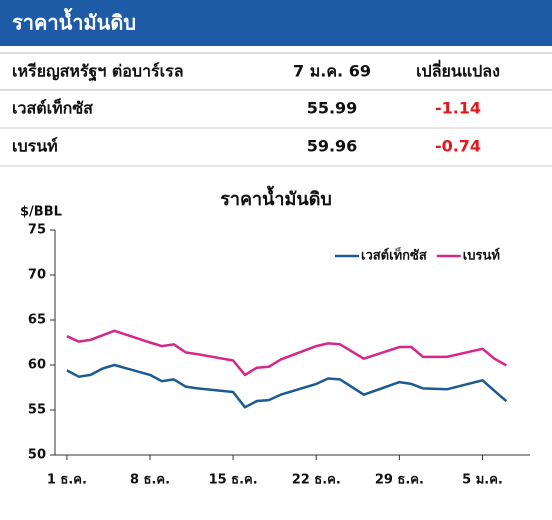 This screenshot has height=520, width=552. I want to click on column-header: 7 ม.ค. 69, so click(332, 71).